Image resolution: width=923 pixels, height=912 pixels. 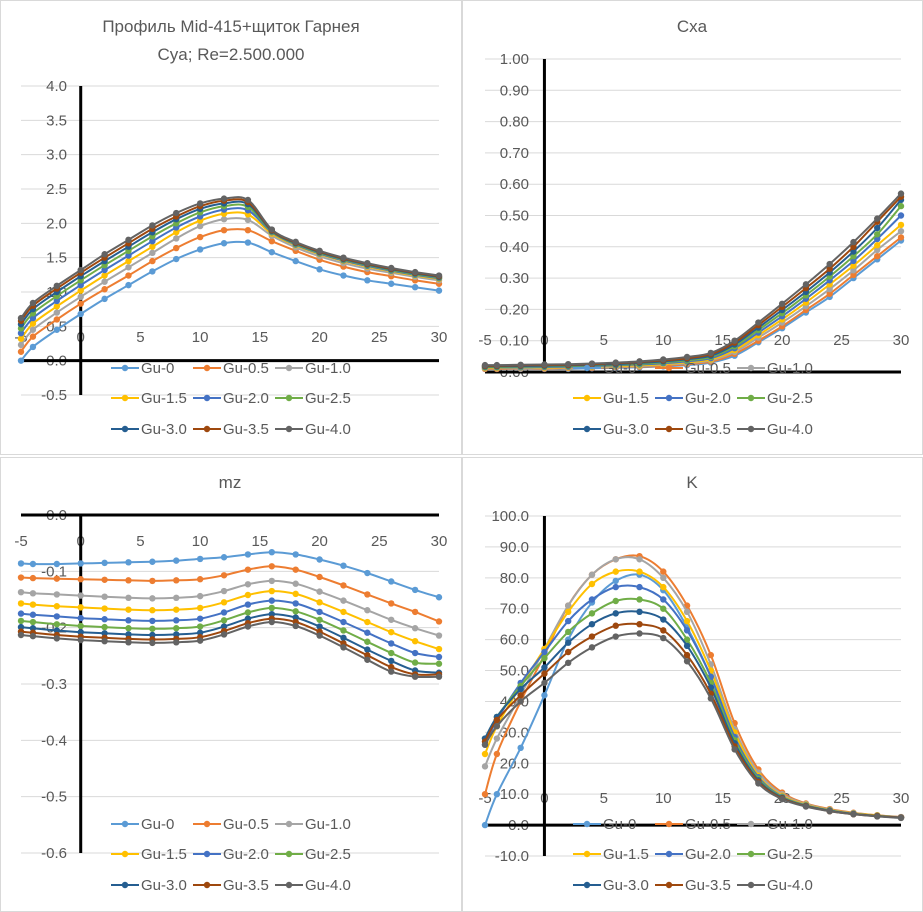 What do you see at coordinates (708, 824) in the screenshot?
I see `legend-label: Gu-0.5` at bounding box center [708, 824].